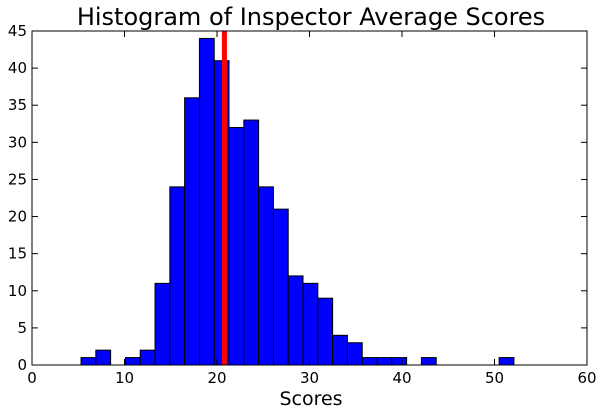 The height and width of the screenshot is (416, 606). What do you see at coordinates (401, 378) in the screenshot?
I see `x-tick-label-40: 40` at bounding box center [401, 378].